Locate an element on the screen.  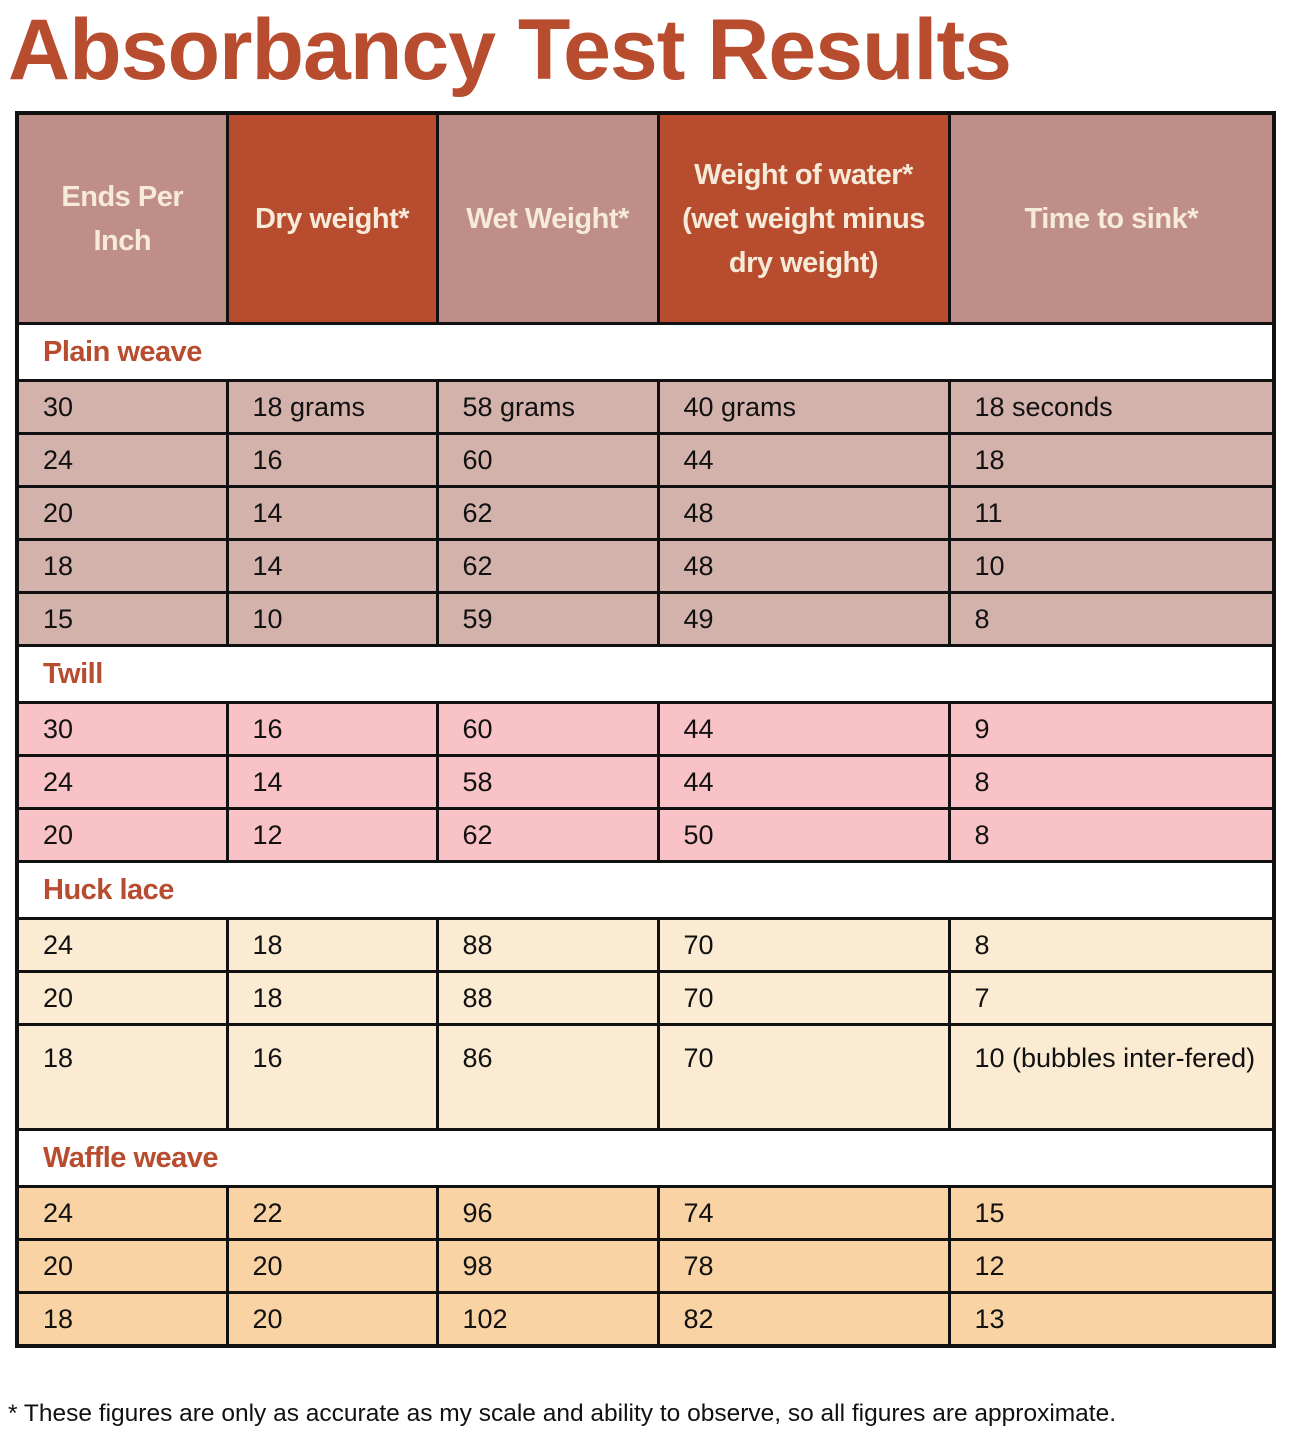
cell-wet-weight: 59 is located at coordinates (547, 619).